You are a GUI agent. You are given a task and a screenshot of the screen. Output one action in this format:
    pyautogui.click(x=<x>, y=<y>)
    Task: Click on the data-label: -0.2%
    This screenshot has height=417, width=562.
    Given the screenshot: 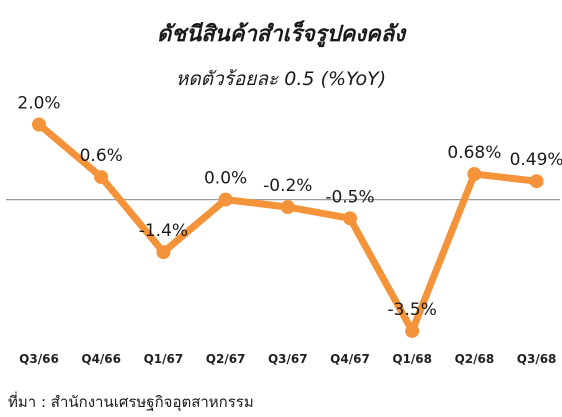 What is the action you would take?
    pyautogui.click(x=287, y=186)
    